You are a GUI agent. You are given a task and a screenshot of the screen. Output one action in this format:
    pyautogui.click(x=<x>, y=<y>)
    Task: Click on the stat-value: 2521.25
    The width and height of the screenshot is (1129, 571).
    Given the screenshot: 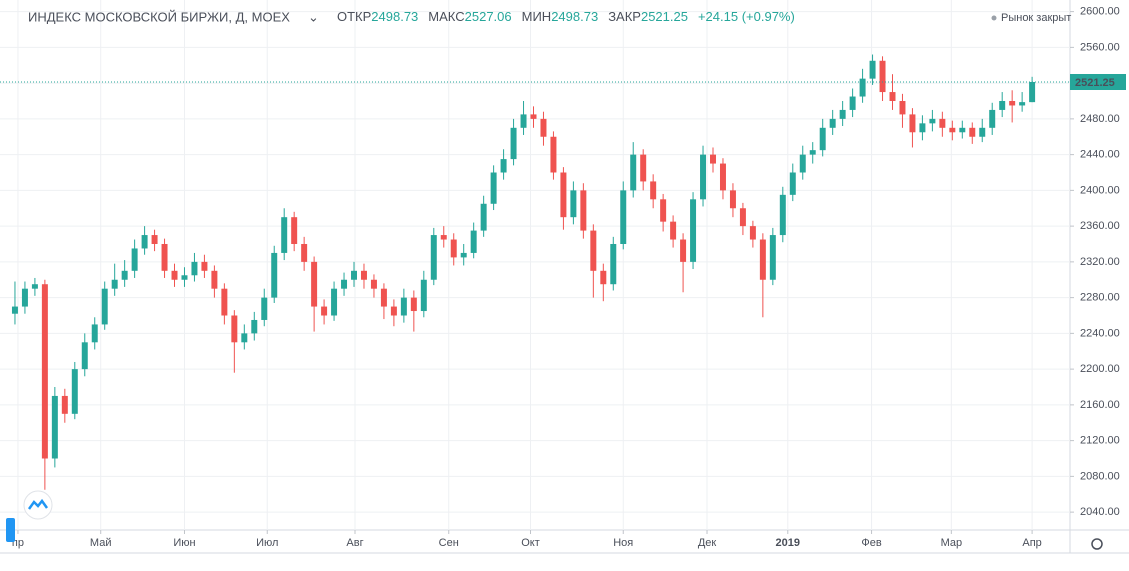 What is the action you would take?
    pyautogui.click(x=664, y=16)
    